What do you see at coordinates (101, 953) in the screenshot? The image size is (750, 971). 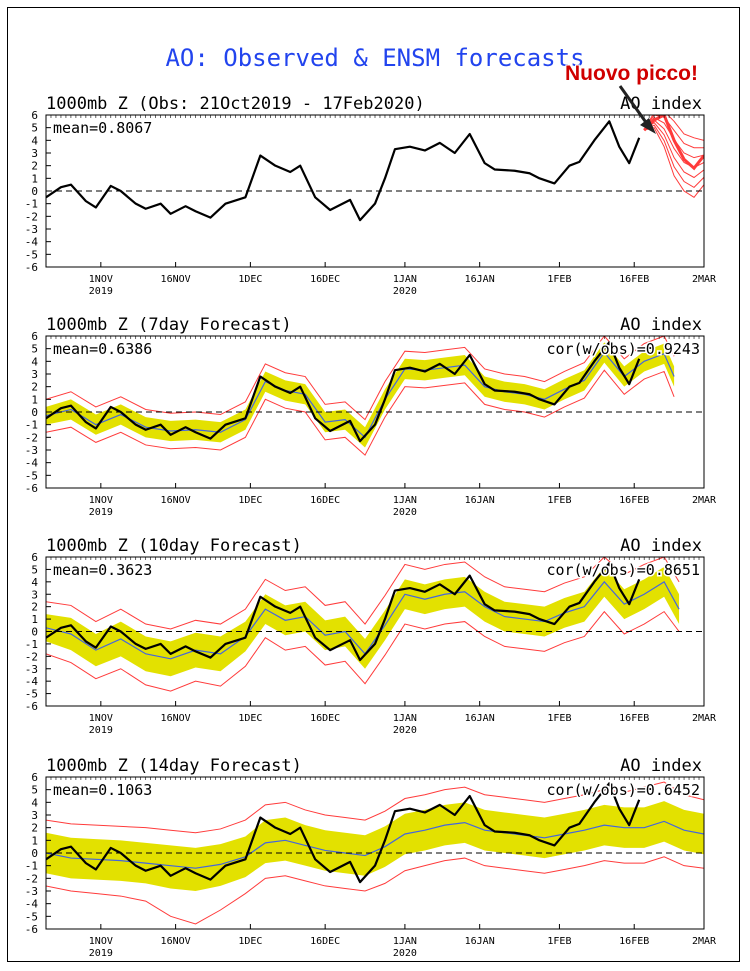 I see `x-tick-year: 2019` at bounding box center [101, 953].